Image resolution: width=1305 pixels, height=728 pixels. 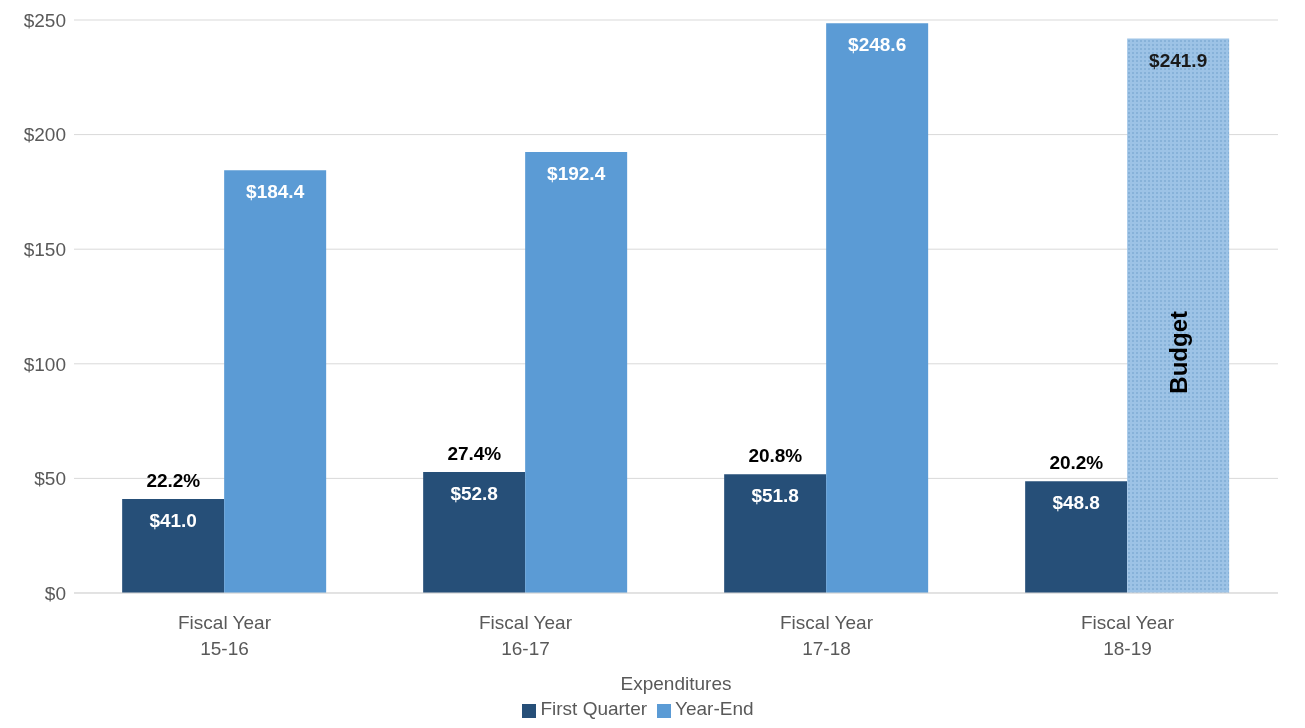 I want to click on data-label: $51.8, so click(x=775, y=496).